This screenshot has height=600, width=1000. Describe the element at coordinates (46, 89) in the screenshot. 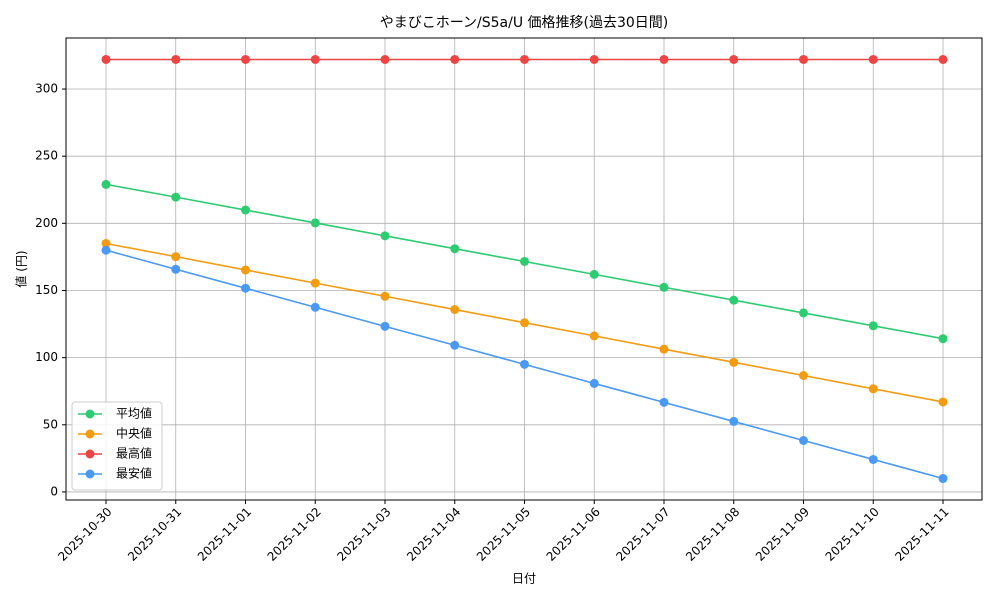

I see `y-tick-label: 300` at that location.